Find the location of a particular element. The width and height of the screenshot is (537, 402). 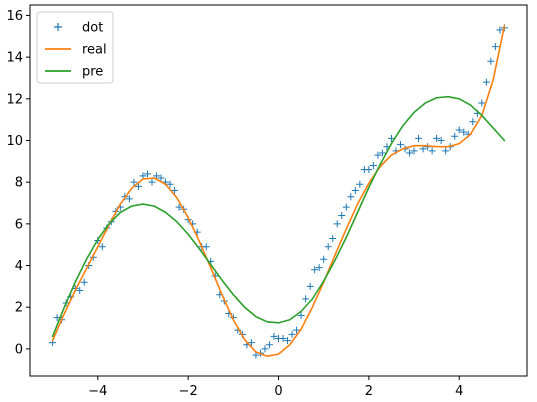

legend: dot real pre is located at coordinates (75, 47).